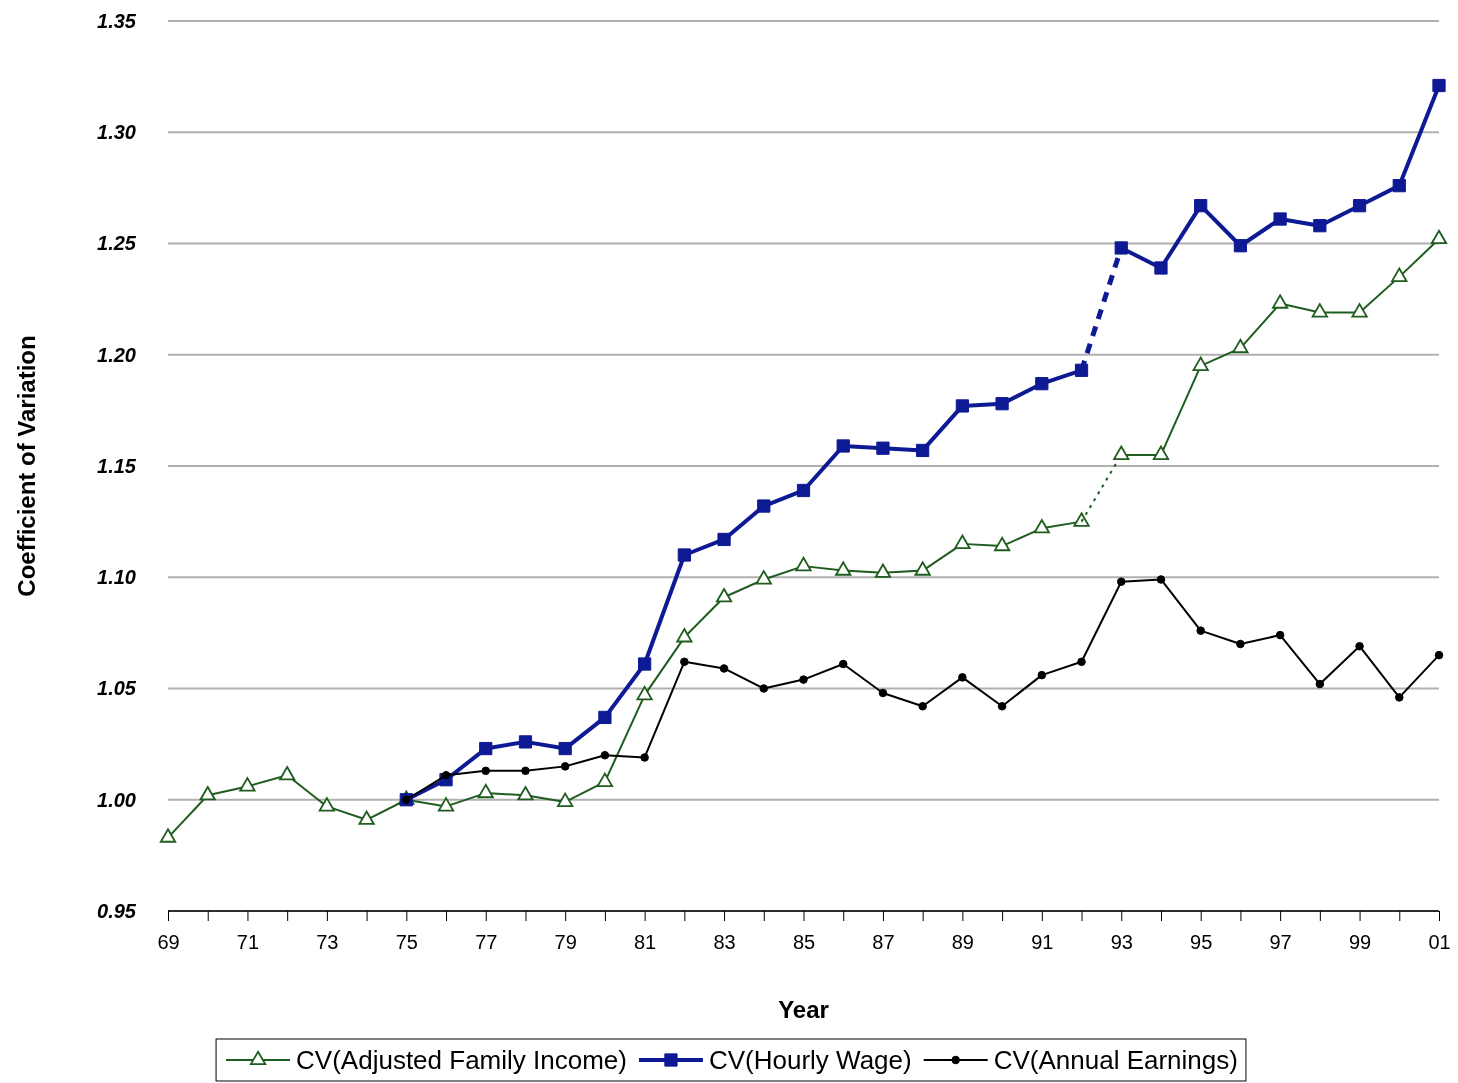  Describe the element at coordinates (168, 942) in the screenshot. I see `x-tick-label: 69` at that location.